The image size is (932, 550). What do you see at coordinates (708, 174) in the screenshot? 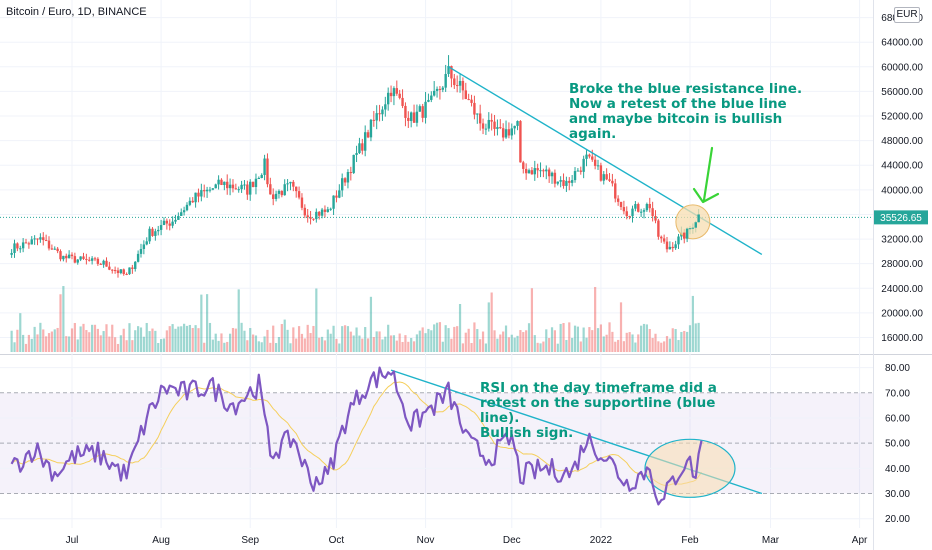
I see `arrow-shaft` at bounding box center [708, 174].